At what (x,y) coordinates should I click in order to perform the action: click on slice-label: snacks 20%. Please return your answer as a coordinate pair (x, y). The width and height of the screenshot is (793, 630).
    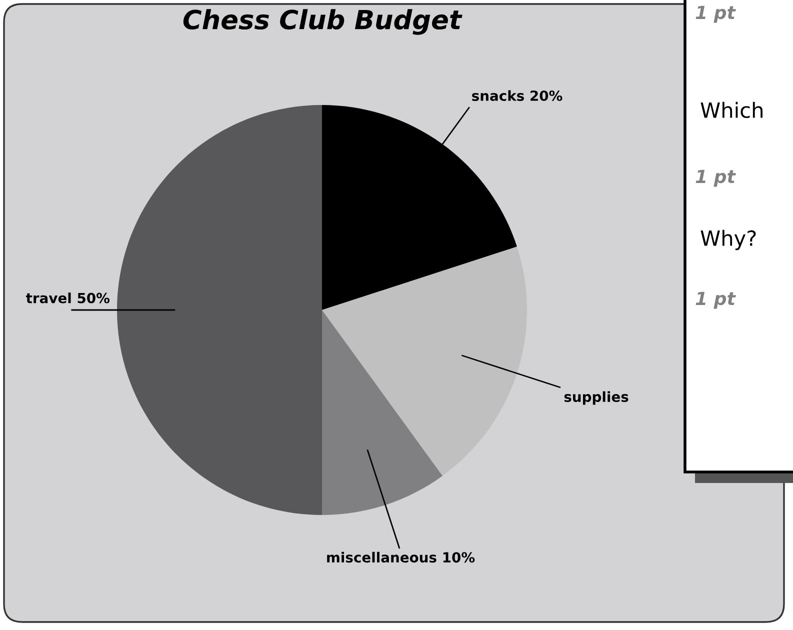
    Looking at the image, I should click on (517, 95).